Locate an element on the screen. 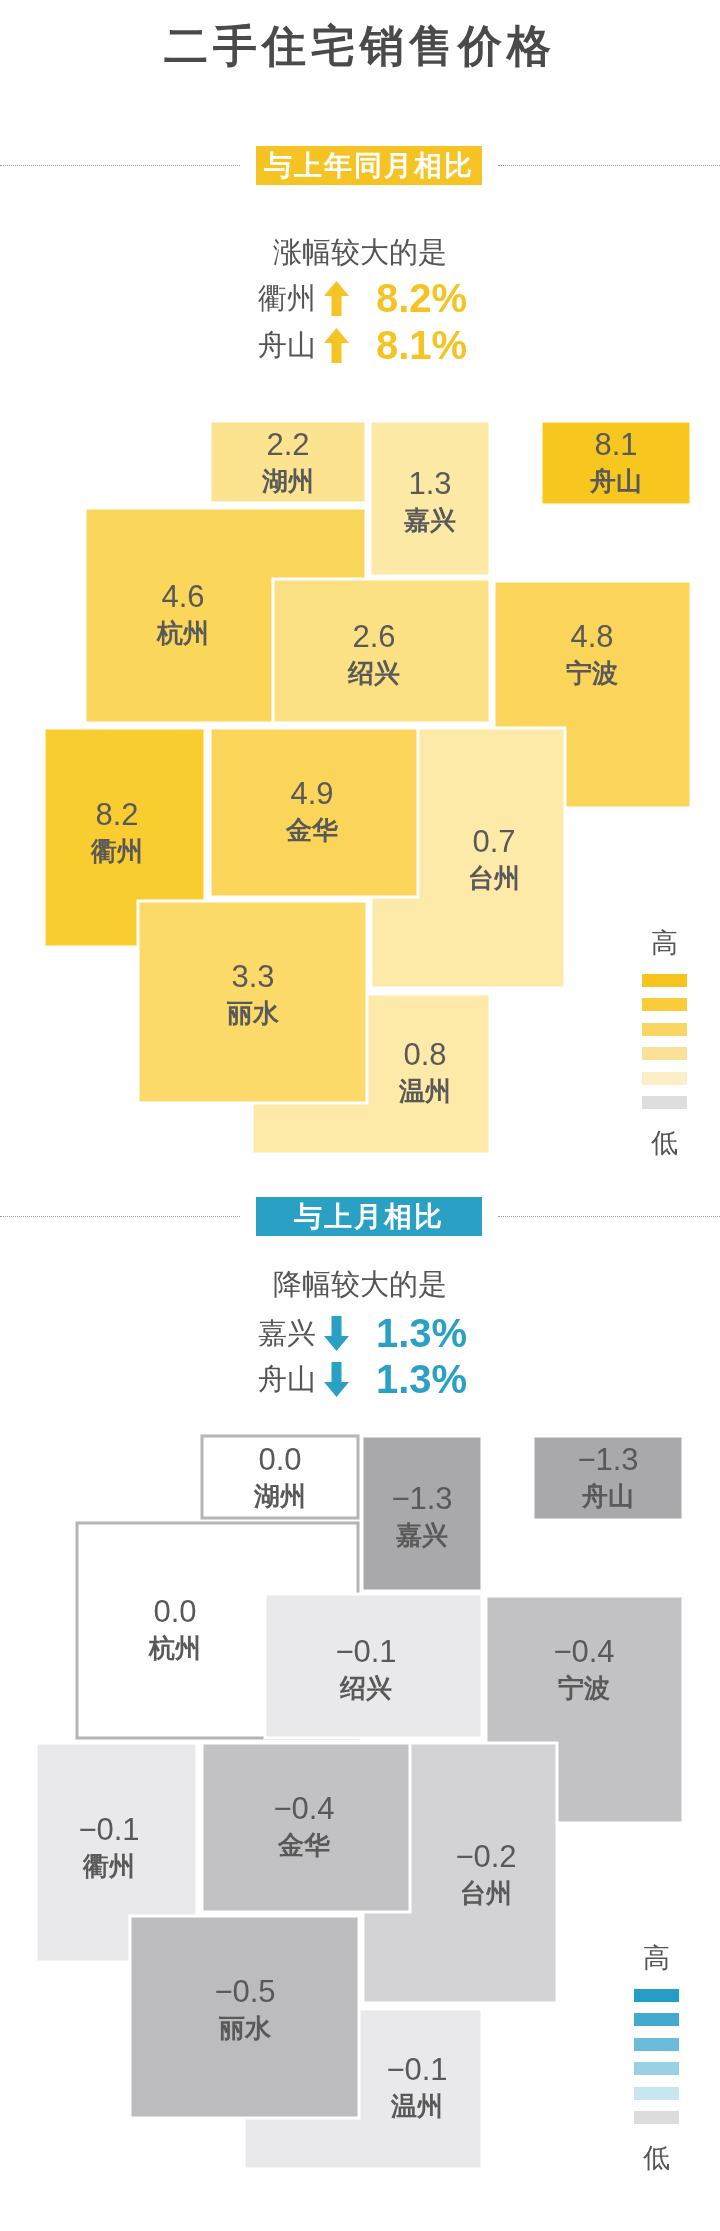 The image size is (720, 2231). data-label: −0.2 is located at coordinates (486, 1856).